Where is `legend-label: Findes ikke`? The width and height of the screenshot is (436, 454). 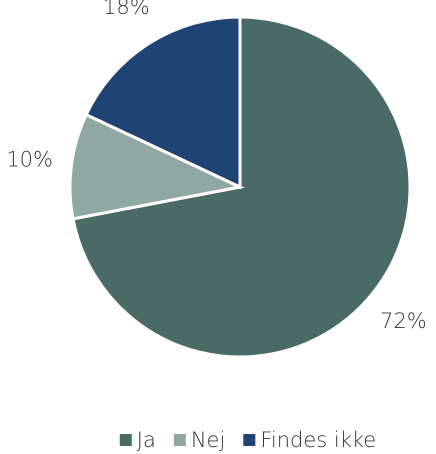 legend-label: Findes ikke is located at coordinates (318, 440).